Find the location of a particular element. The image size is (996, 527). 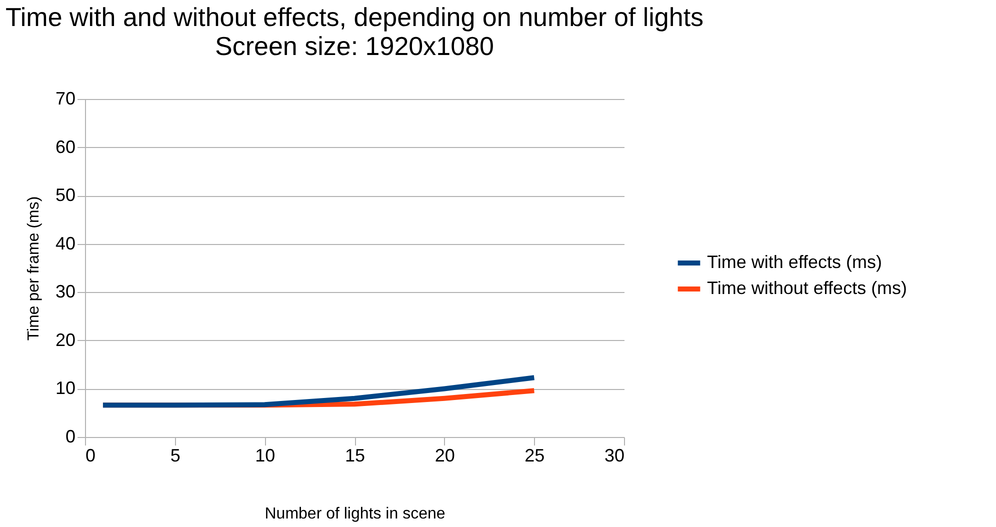

chart-subtitle: Screen size: 1920x1080 is located at coordinates (354, 46).